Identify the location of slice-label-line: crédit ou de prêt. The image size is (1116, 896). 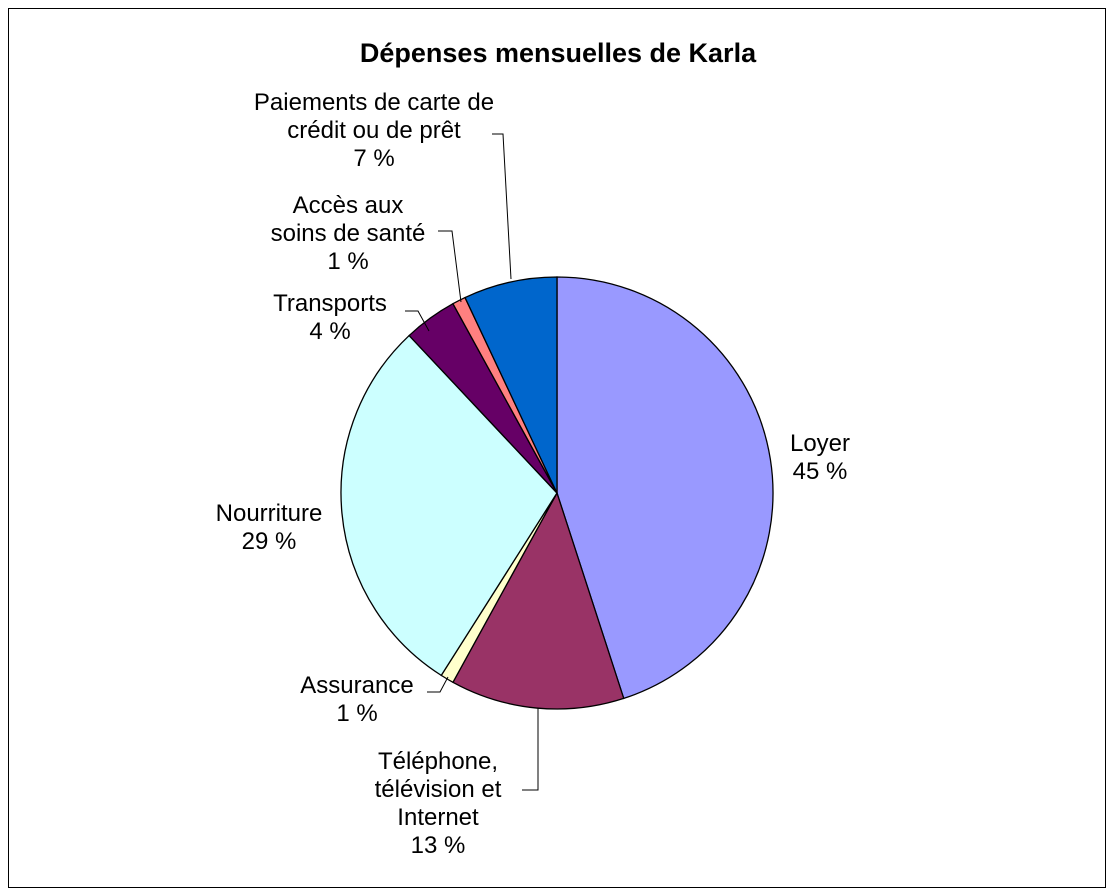
(374, 130).